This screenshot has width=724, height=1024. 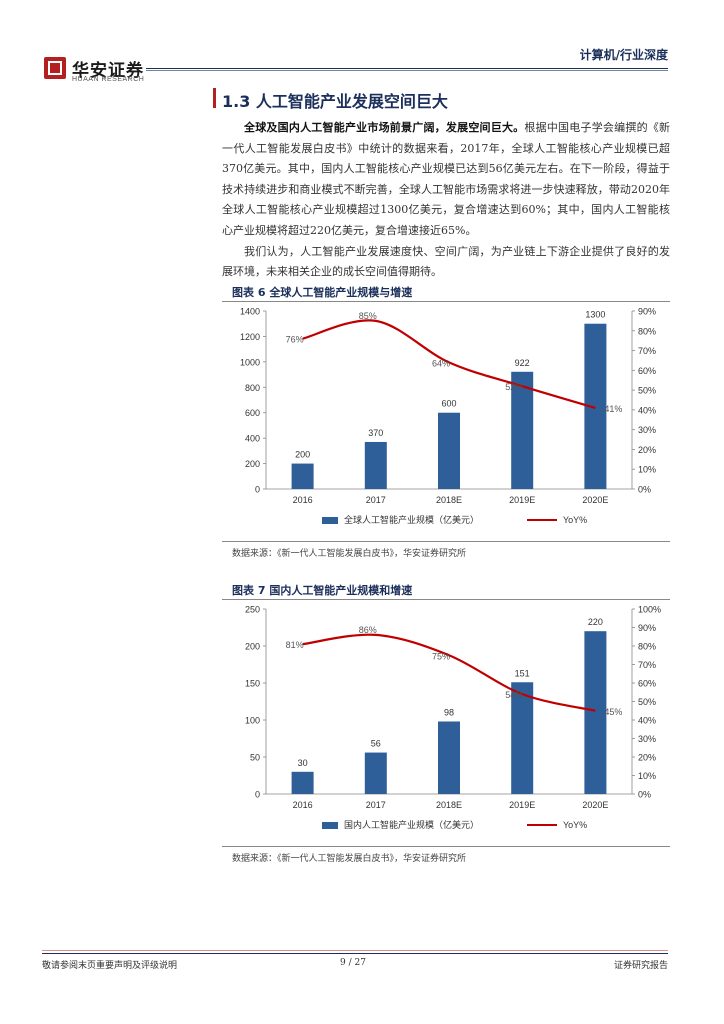 What do you see at coordinates (250, 337) in the screenshot?
I see `left-tick-label: 1200` at bounding box center [250, 337].